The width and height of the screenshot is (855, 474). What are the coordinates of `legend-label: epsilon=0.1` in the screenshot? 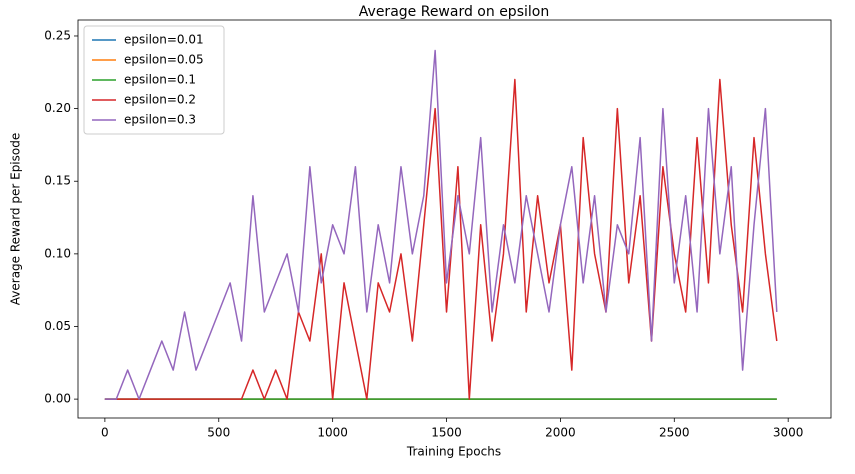 It's located at (160, 80).